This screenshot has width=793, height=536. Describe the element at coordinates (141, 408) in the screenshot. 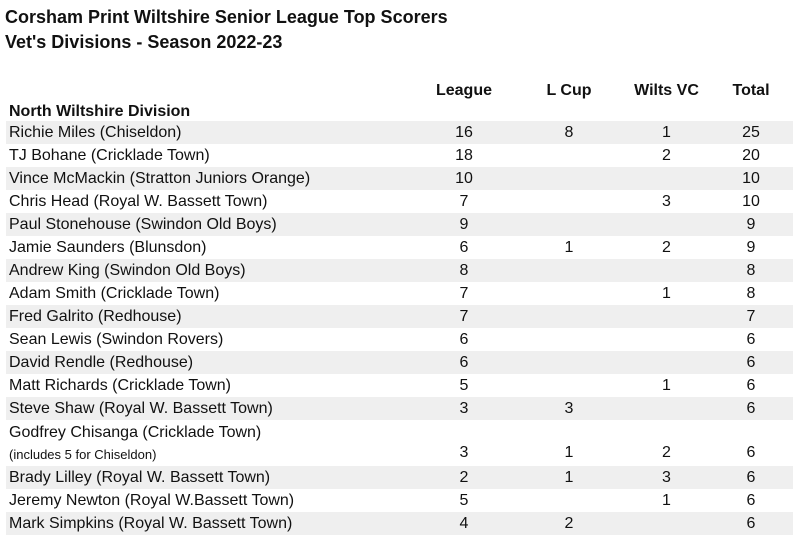

I see `player-name-cell: Steve Shaw (Royal W. Bassett Town)` at that location.